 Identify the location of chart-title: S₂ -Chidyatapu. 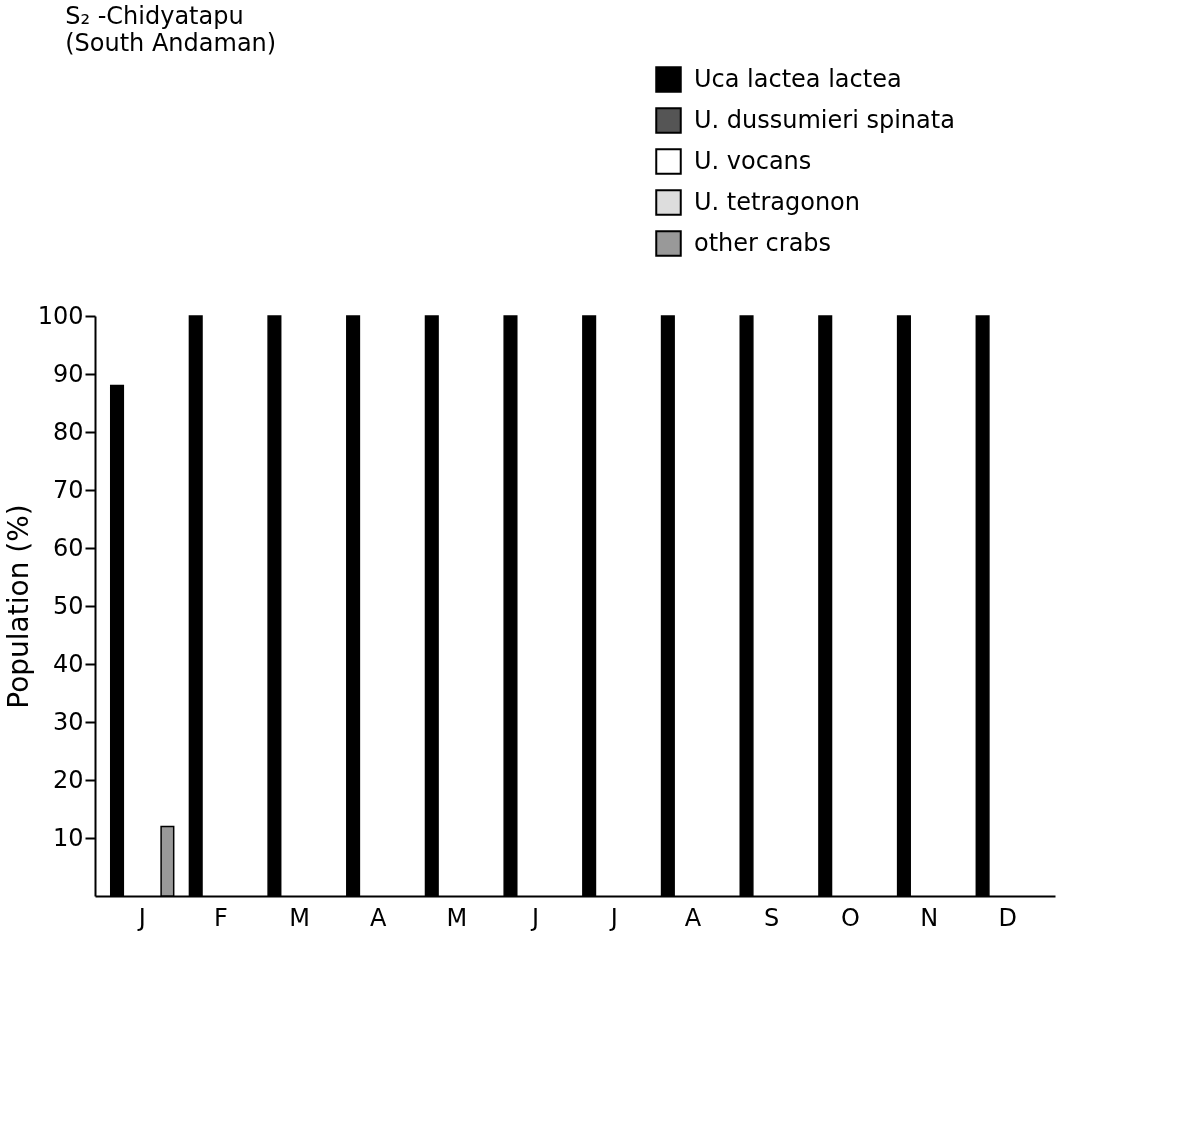
(154, 16).